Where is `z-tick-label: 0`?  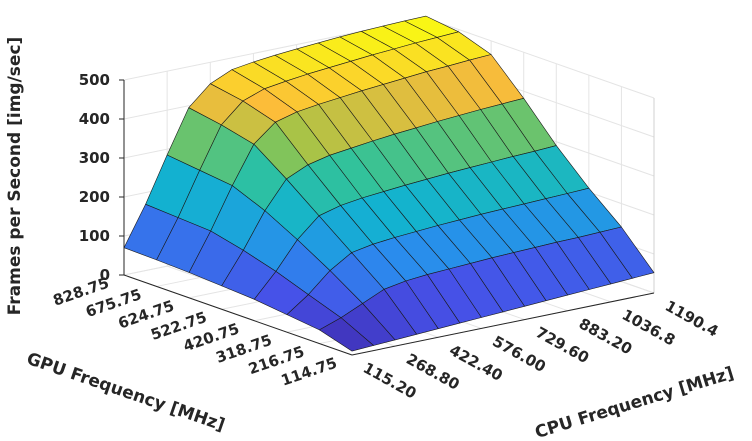
z-tick-label: 0 is located at coordinates (105, 275).